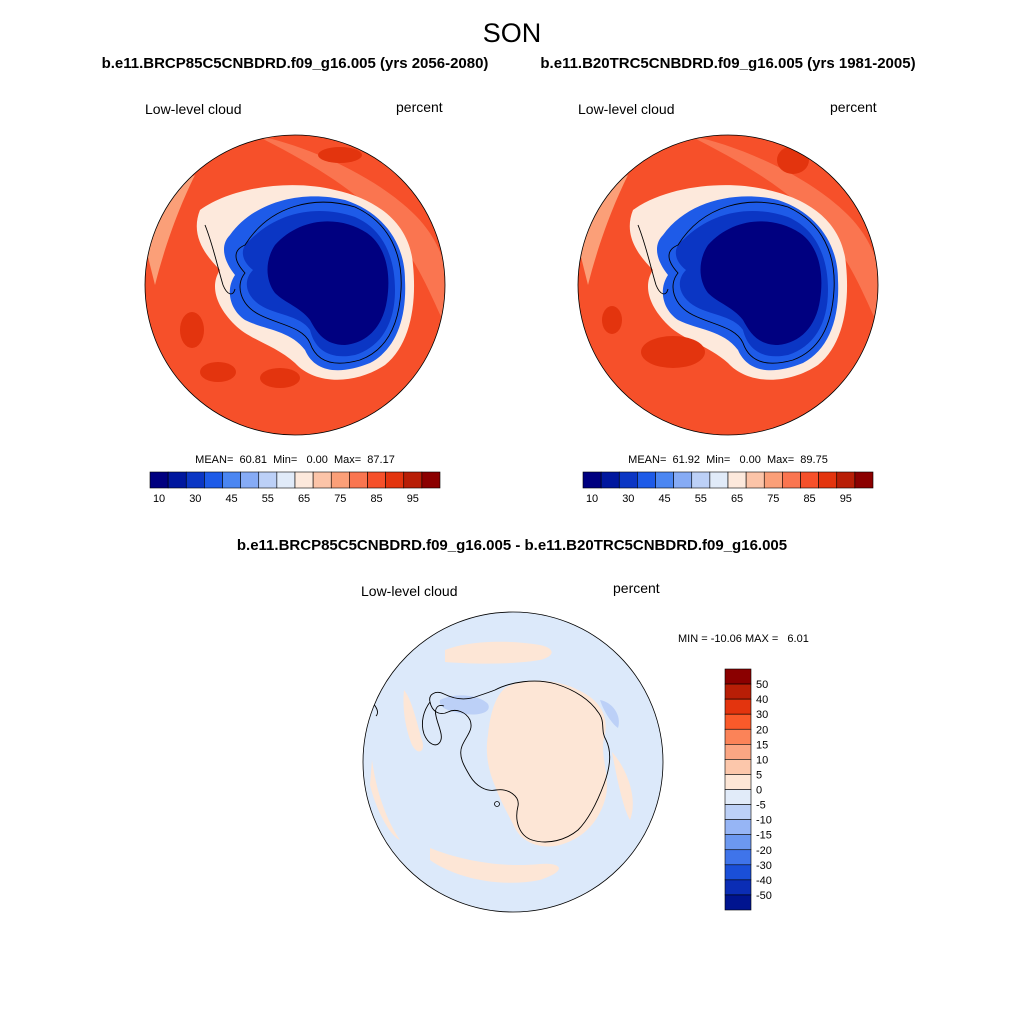 The image size is (1024, 1024). I want to click on stats-difference: MIN = -10.06 MAX = 6.01, so click(743, 639).